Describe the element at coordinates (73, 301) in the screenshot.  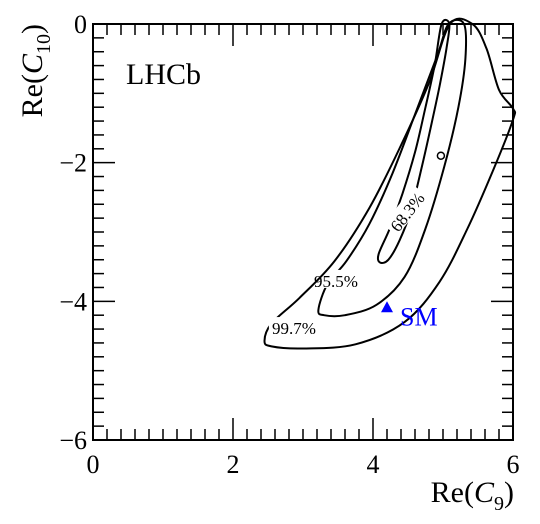
I see `y-tick-label: −4` at that location.